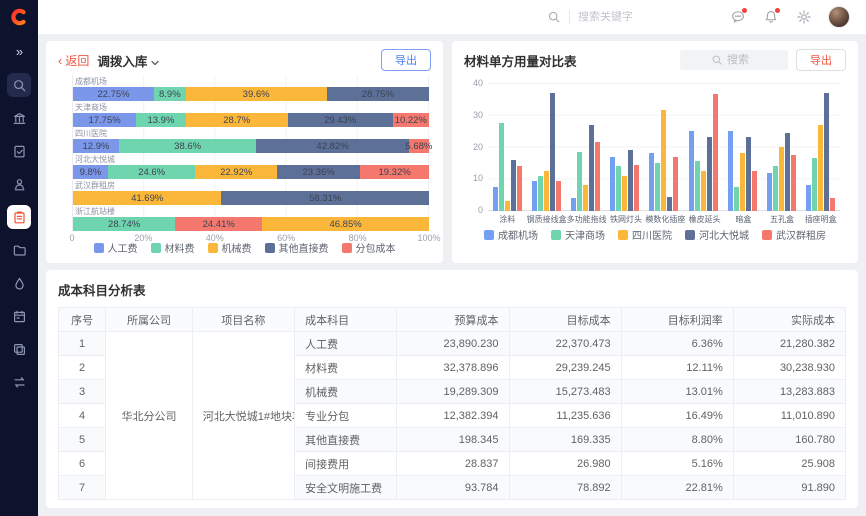 The width and height of the screenshot is (866, 516). Describe the element at coordinates (236, 120) in the screenshot. I see `bar-segment: 28.7%` at that location.